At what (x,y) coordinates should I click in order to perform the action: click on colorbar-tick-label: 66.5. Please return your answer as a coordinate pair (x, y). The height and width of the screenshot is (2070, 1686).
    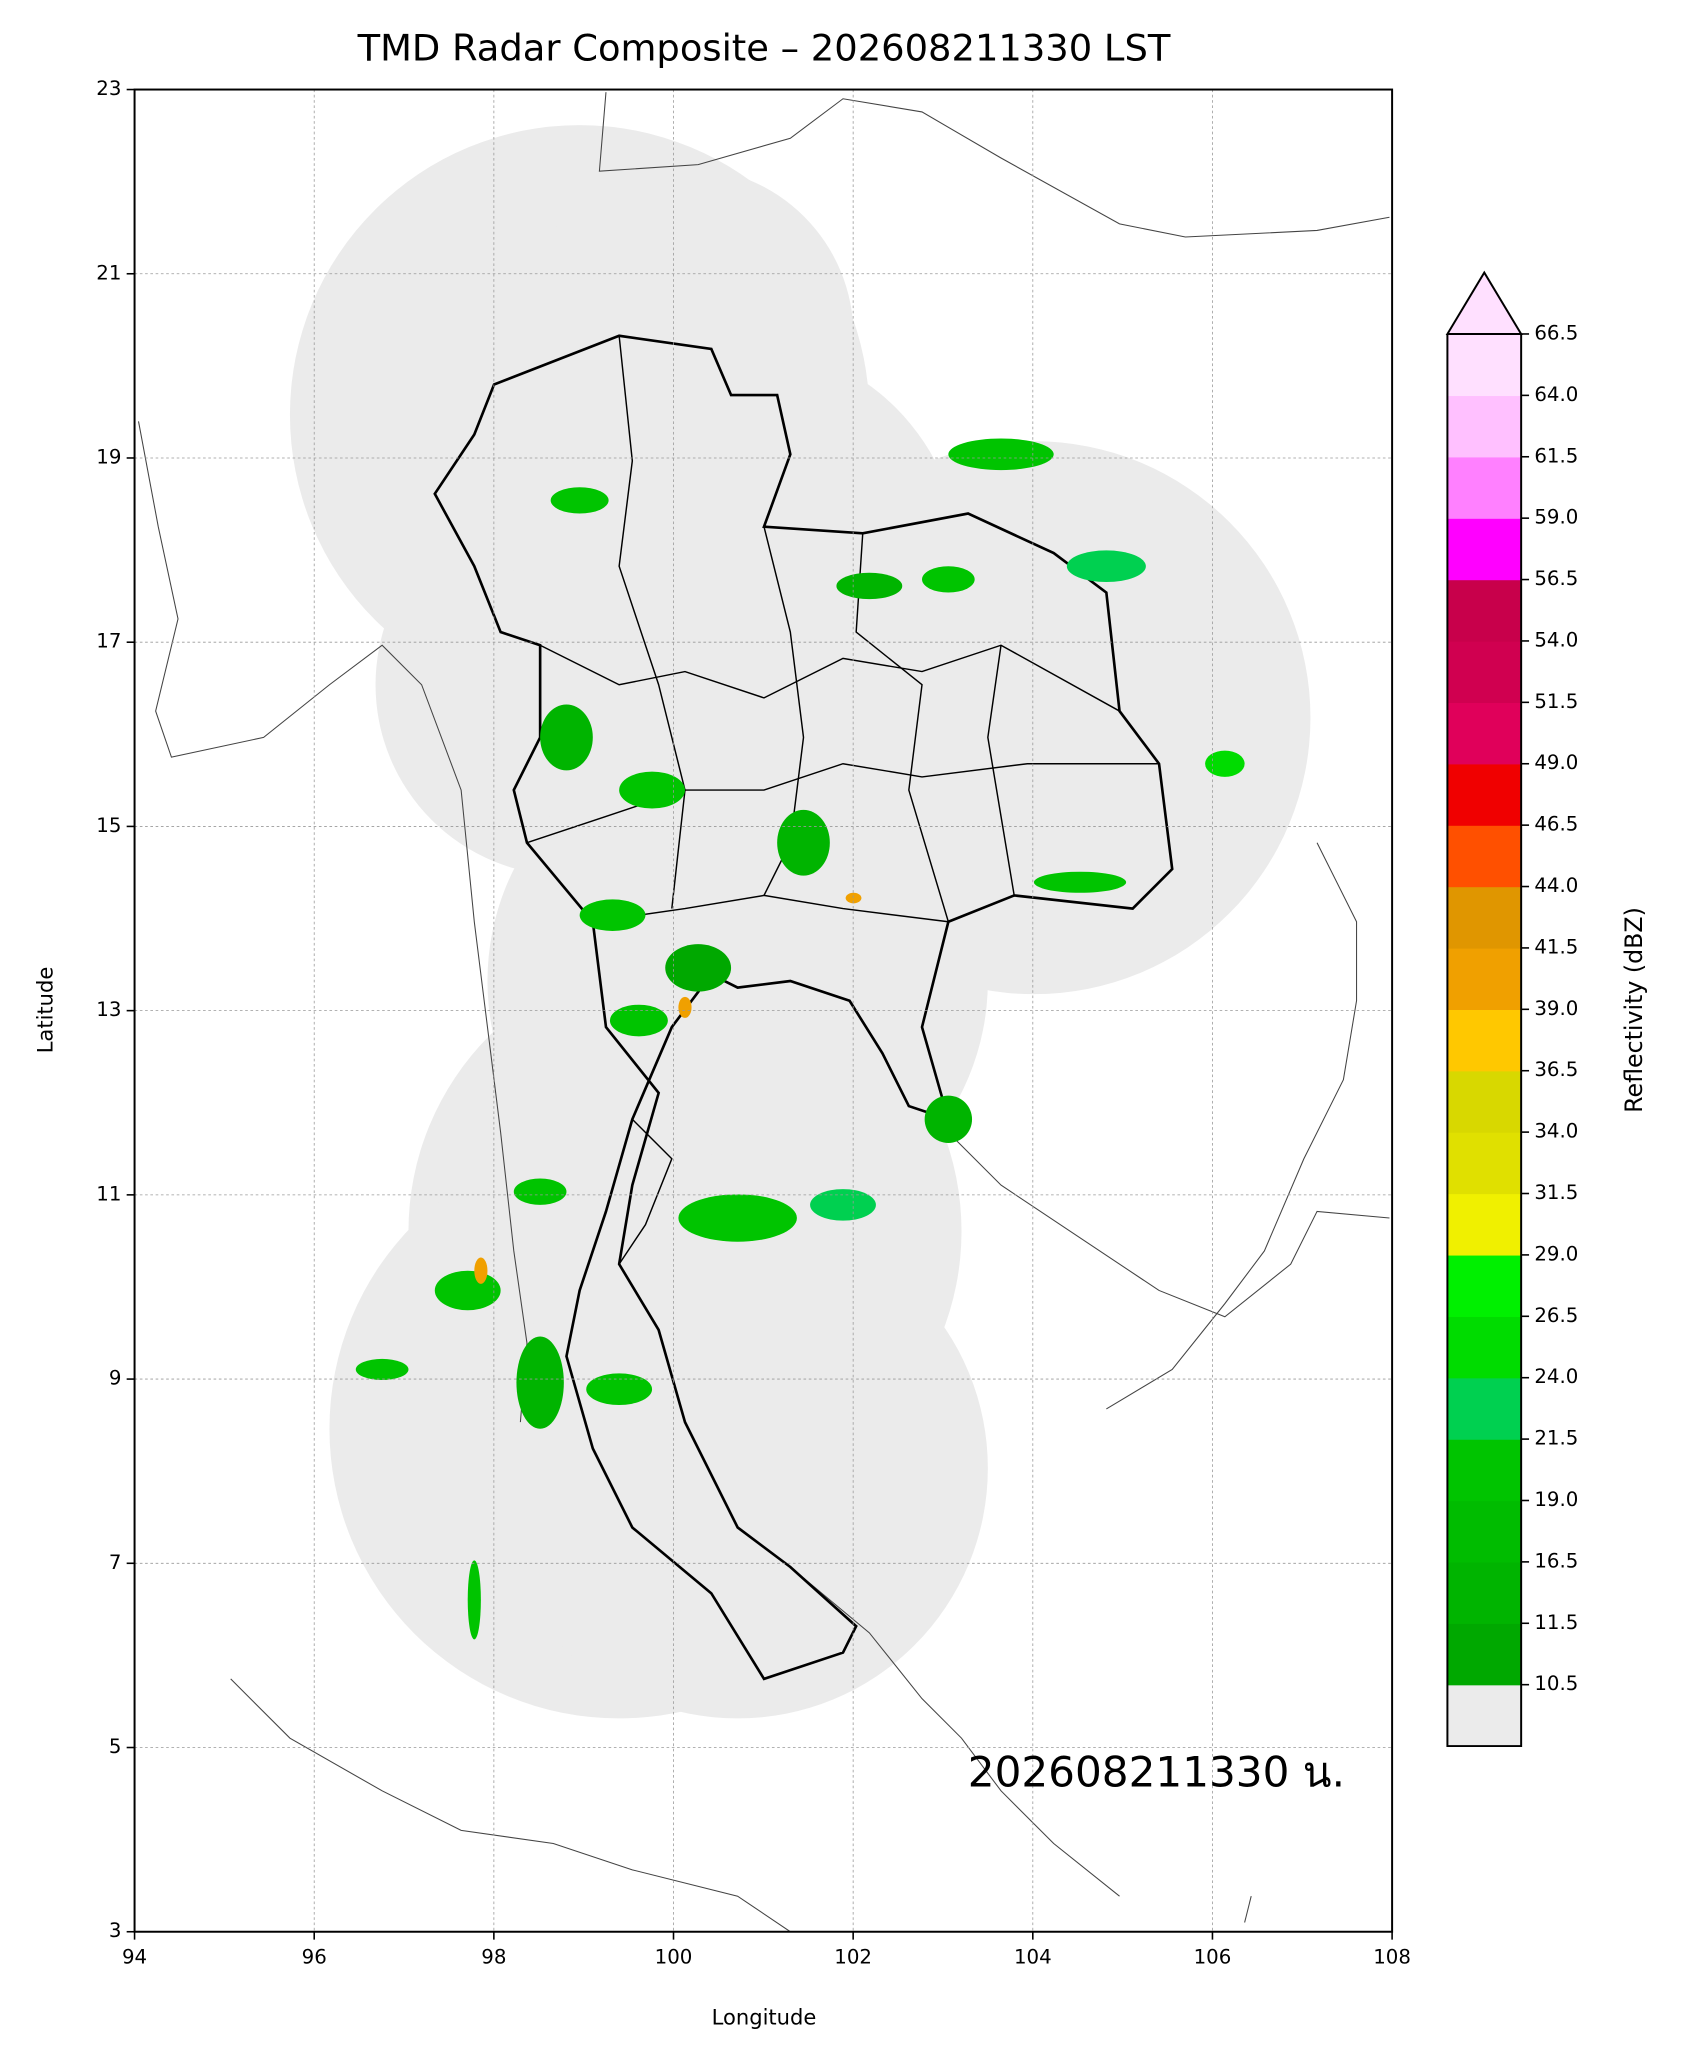
    Looking at the image, I should click on (1556, 332).